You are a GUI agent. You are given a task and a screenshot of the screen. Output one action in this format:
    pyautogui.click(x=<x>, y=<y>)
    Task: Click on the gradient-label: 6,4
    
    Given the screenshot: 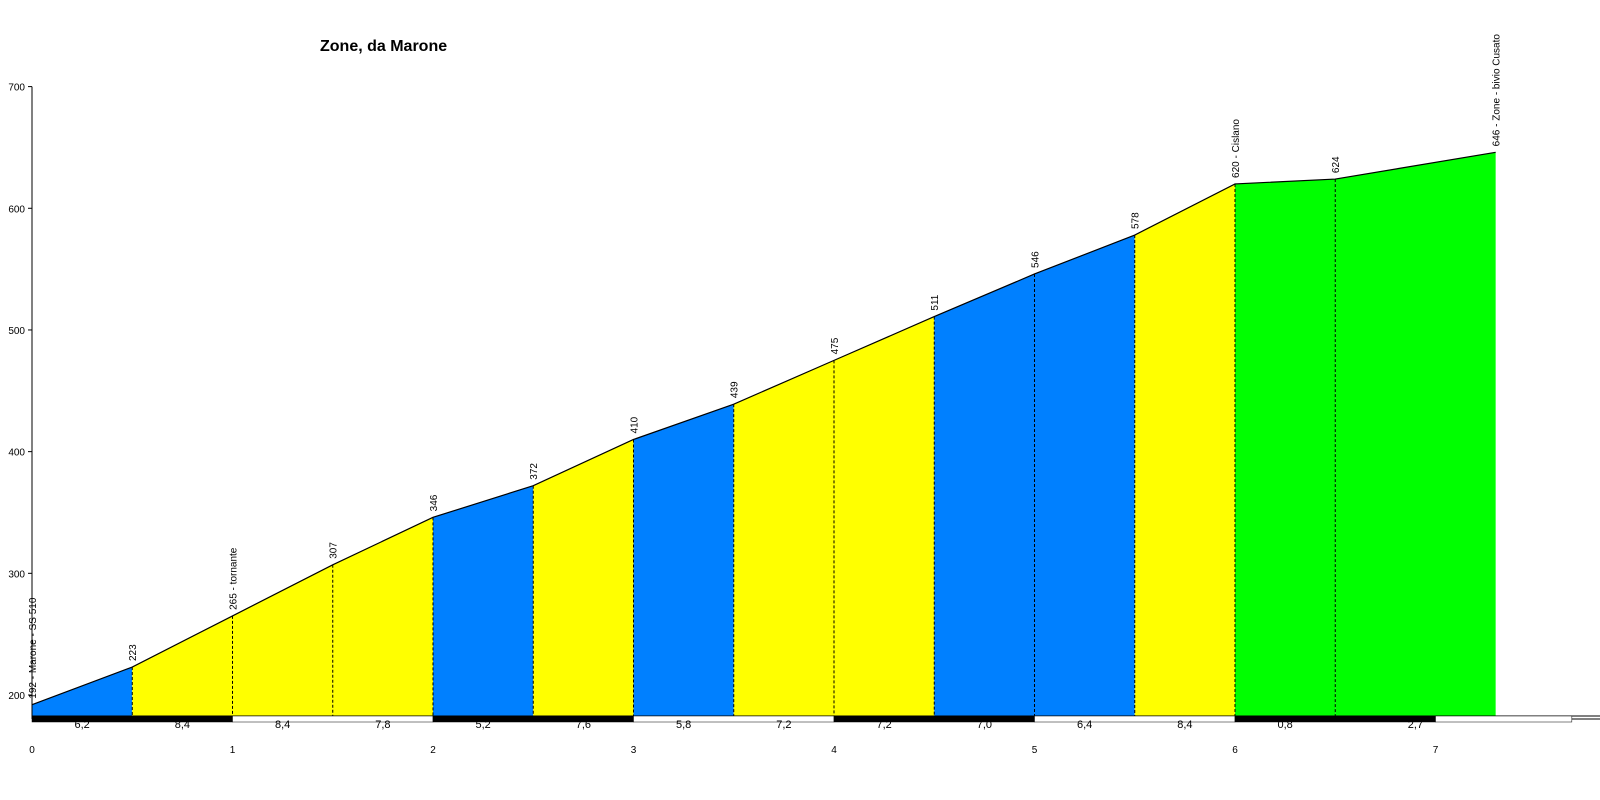 What is the action you would take?
    pyautogui.click(x=1084, y=725)
    